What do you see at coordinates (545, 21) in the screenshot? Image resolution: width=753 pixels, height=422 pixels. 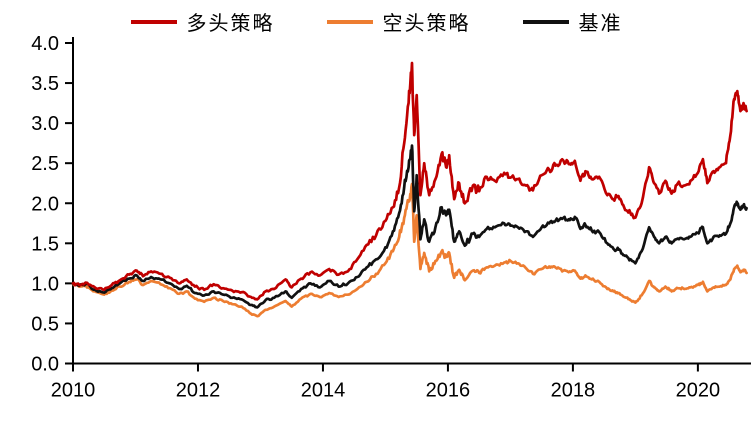 I see `benchmark-line-swatch` at bounding box center [545, 21].